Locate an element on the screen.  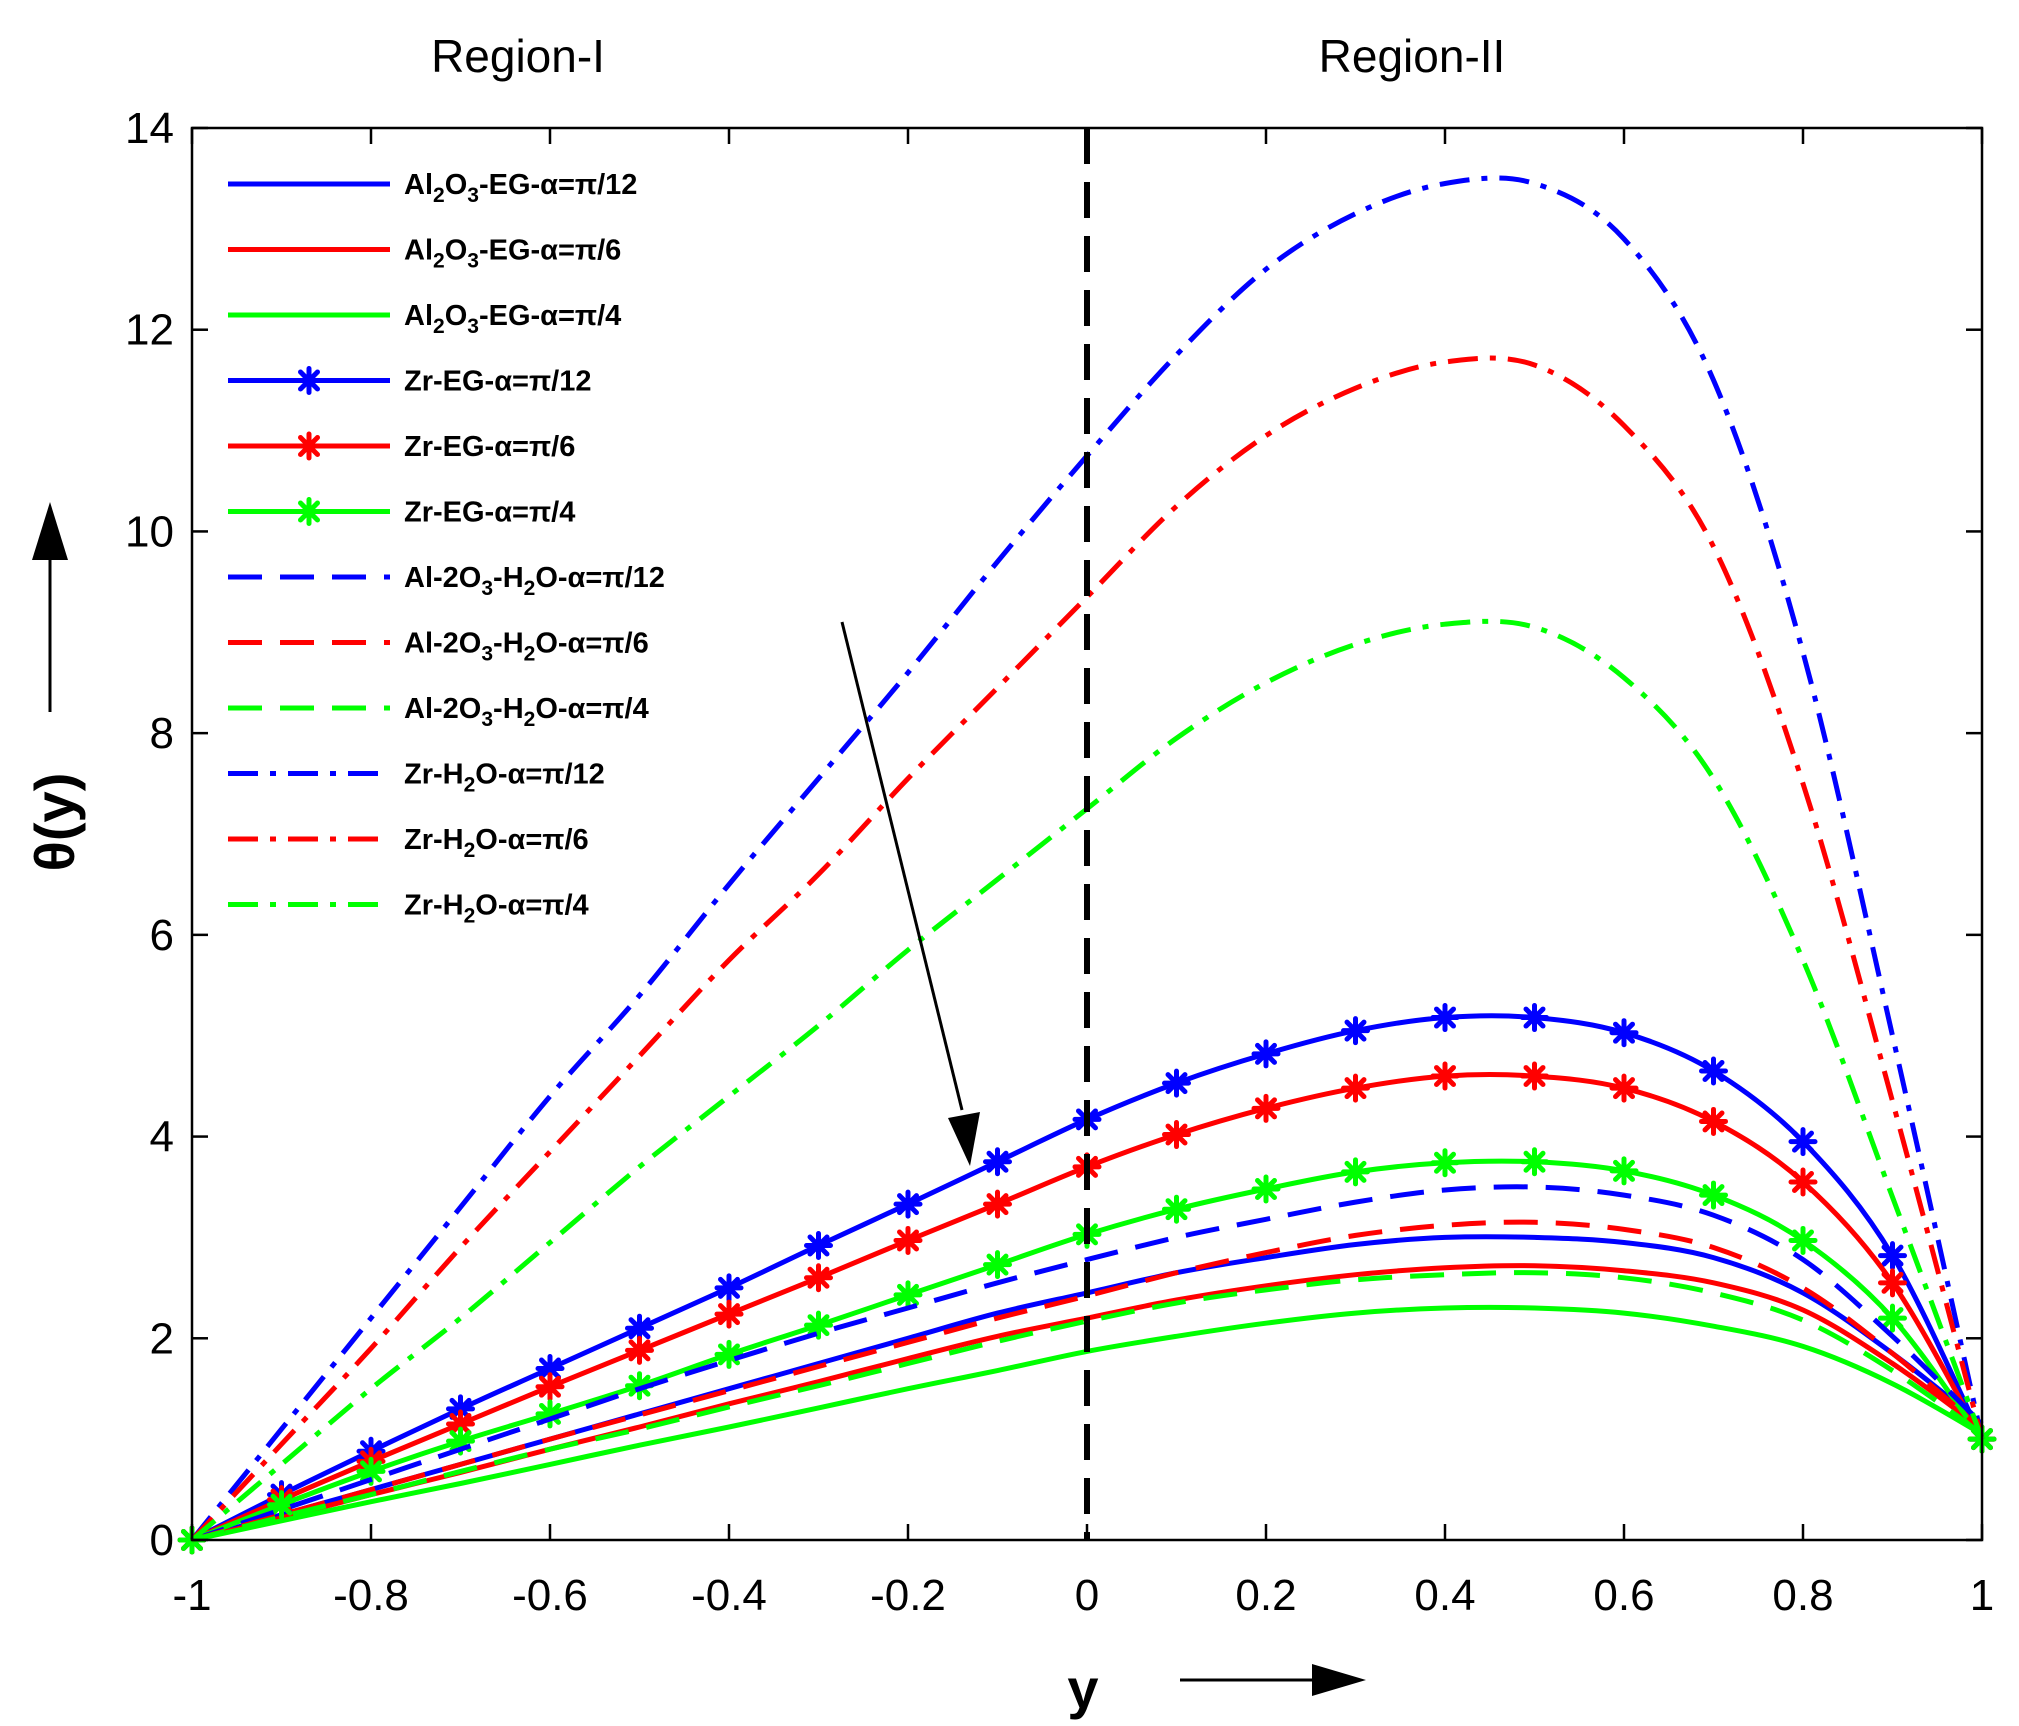
region-label-2: Region-II is located at coordinates (1412, 56).